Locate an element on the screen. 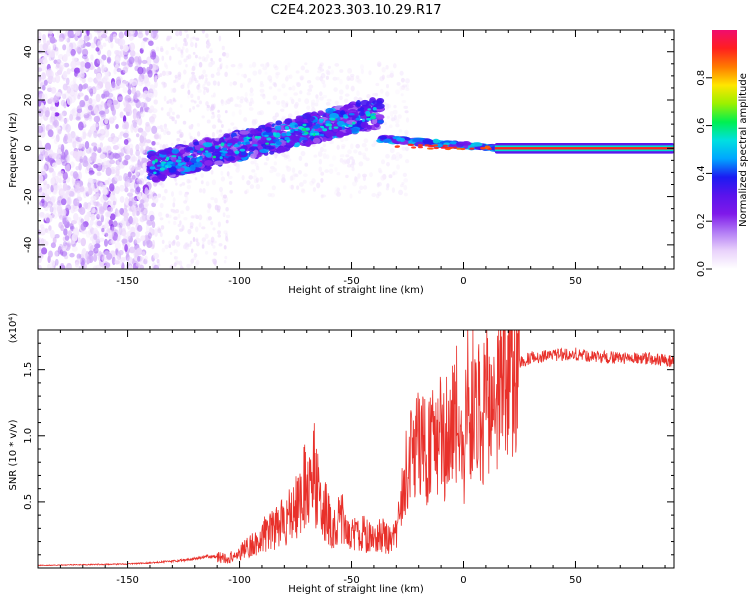 This screenshot has height=600, width=750. snr-xlabel: Height of straight line (km) is located at coordinates (356, 589).